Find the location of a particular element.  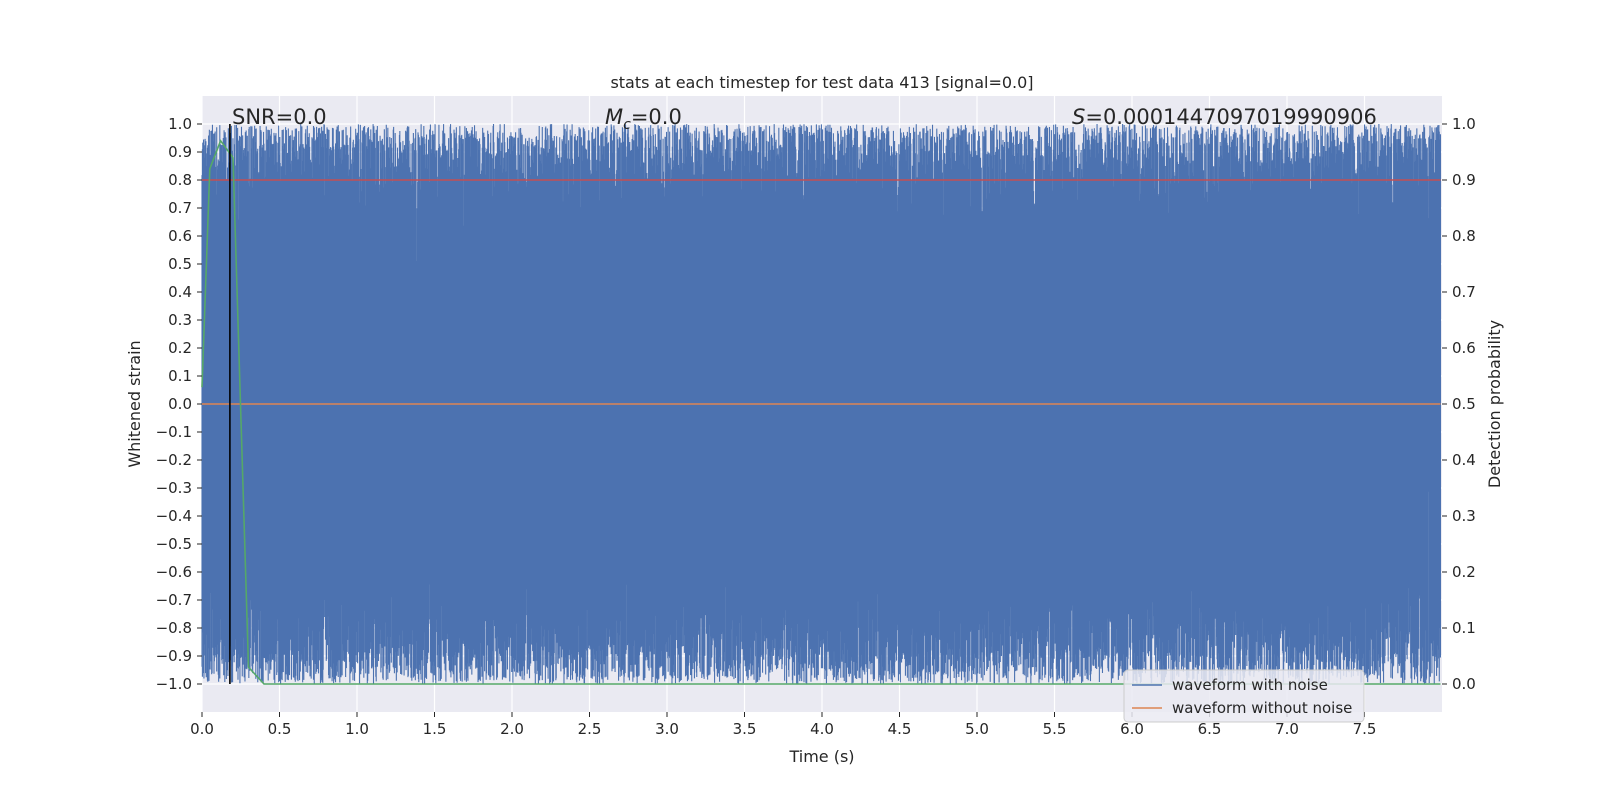

x-tick-label: 6.0 is located at coordinates (1132, 729).